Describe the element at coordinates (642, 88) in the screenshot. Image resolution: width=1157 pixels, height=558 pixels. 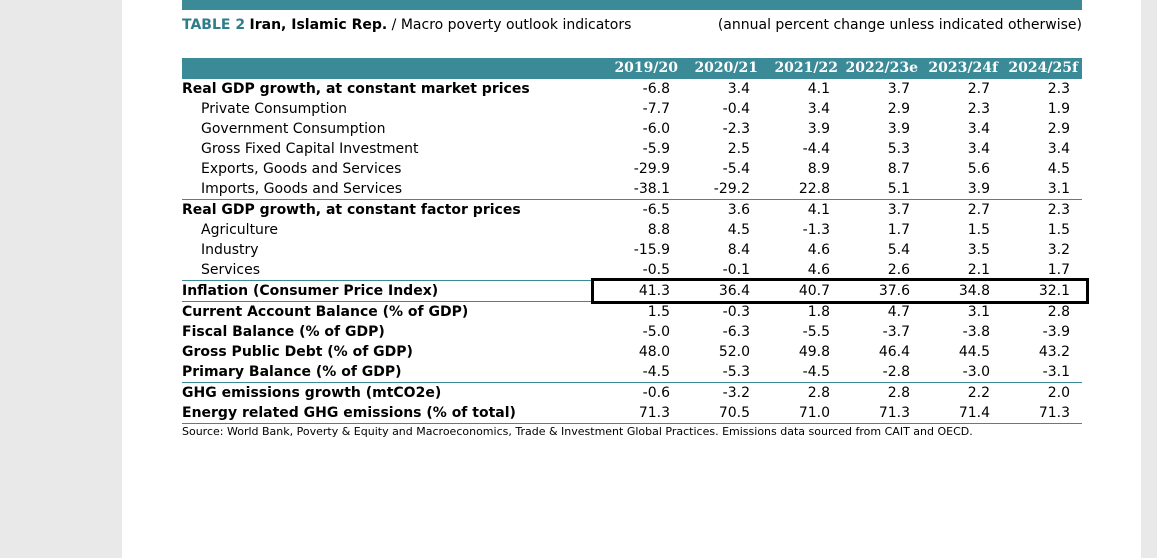
I see `value-cell: -6.8` at that location.